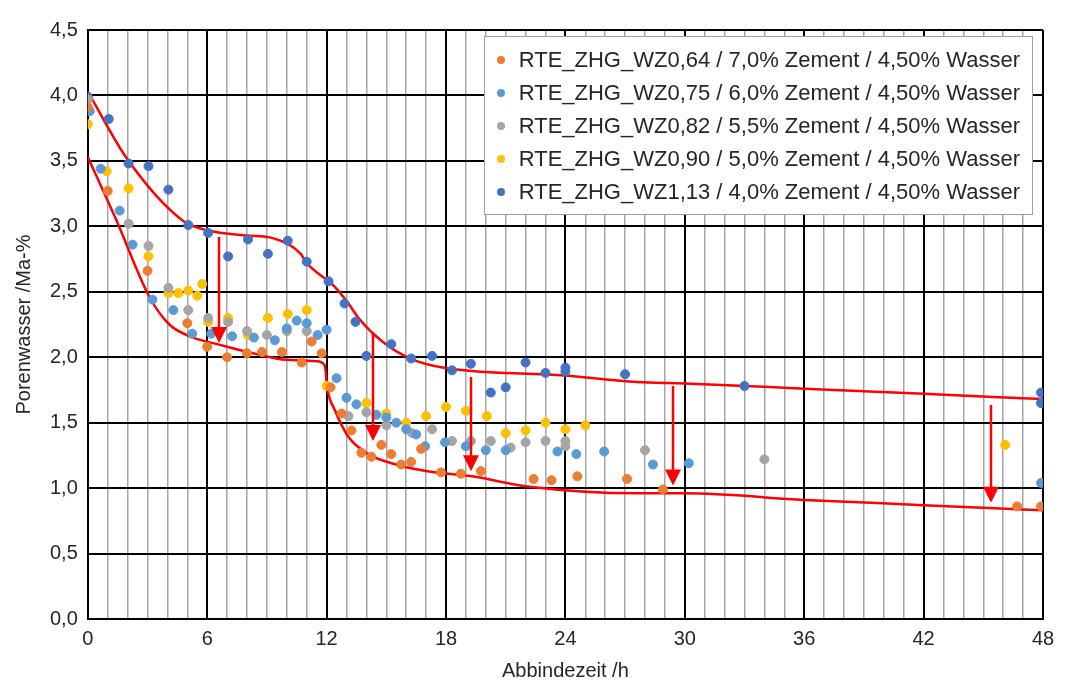 This screenshot has height=689, width=1065. What do you see at coordinates (769, 125) in the screenshot?
I see `legend-label: RTE_ZHG_WZ0,82 / 5,5% Zement / 4,50% Wasser` at bounding box center [769, 125].